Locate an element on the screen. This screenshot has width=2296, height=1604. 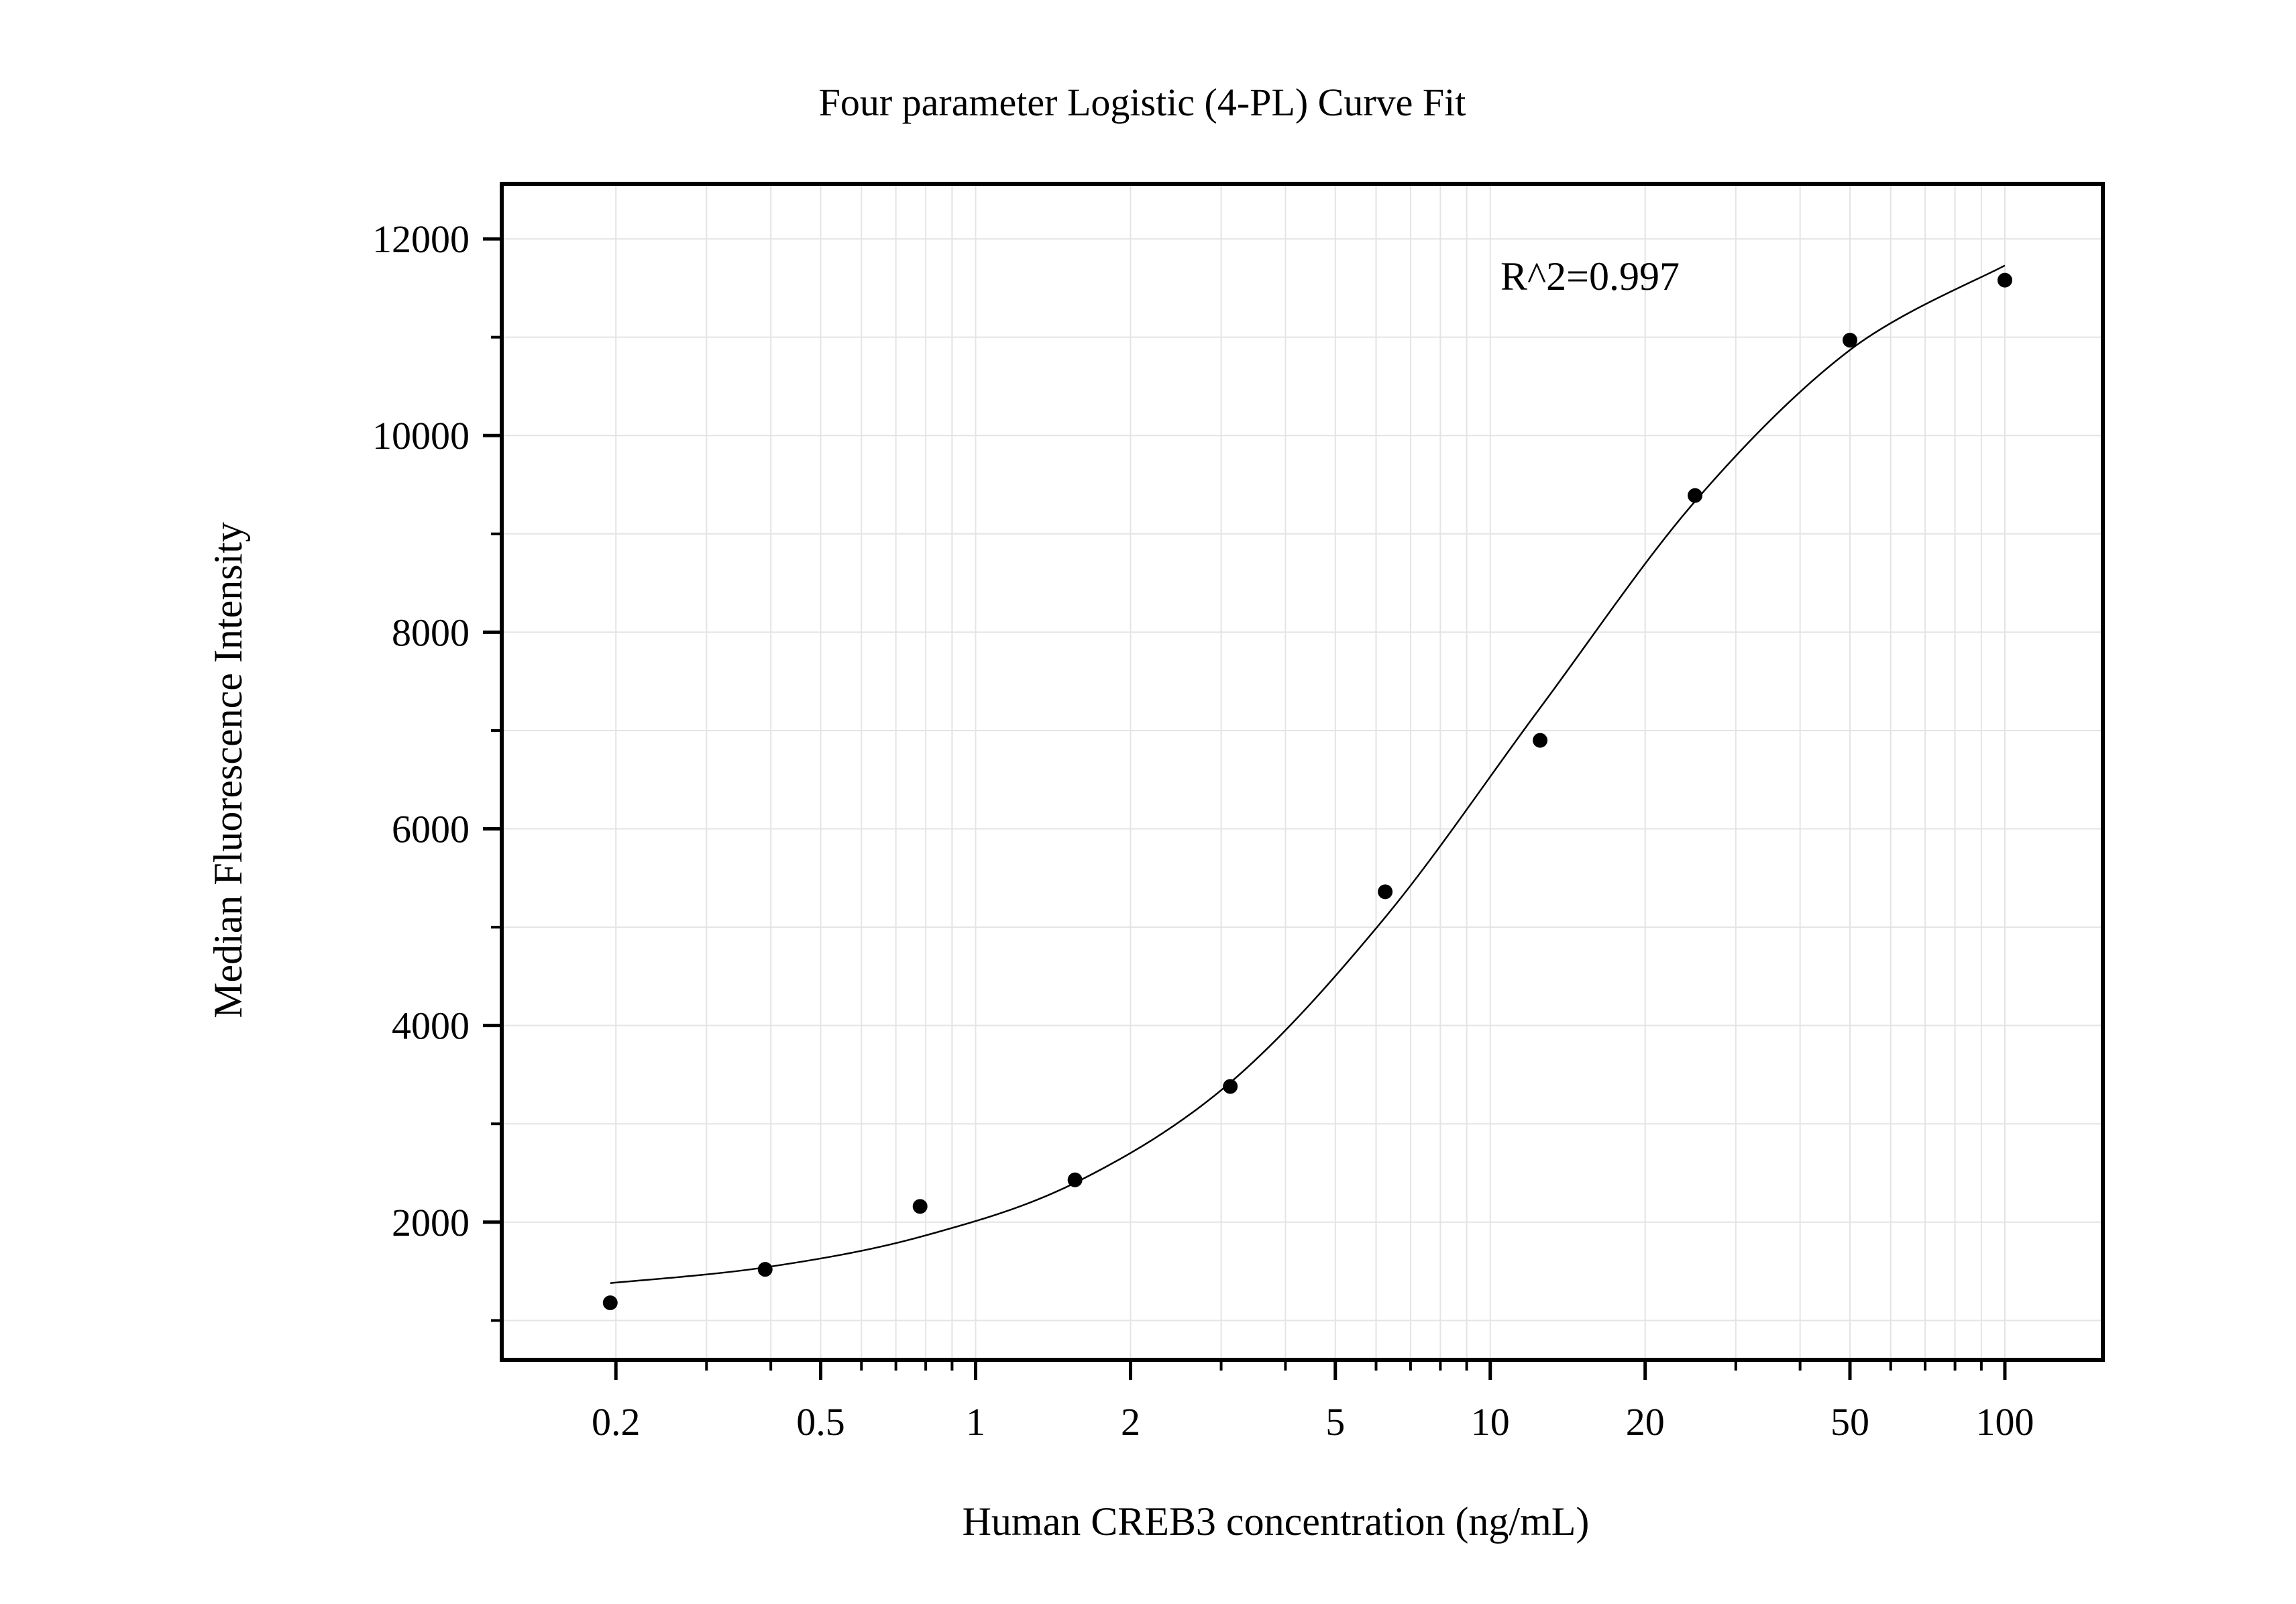
y-tick-label: 4000 is located at coordinates (431, 1026).